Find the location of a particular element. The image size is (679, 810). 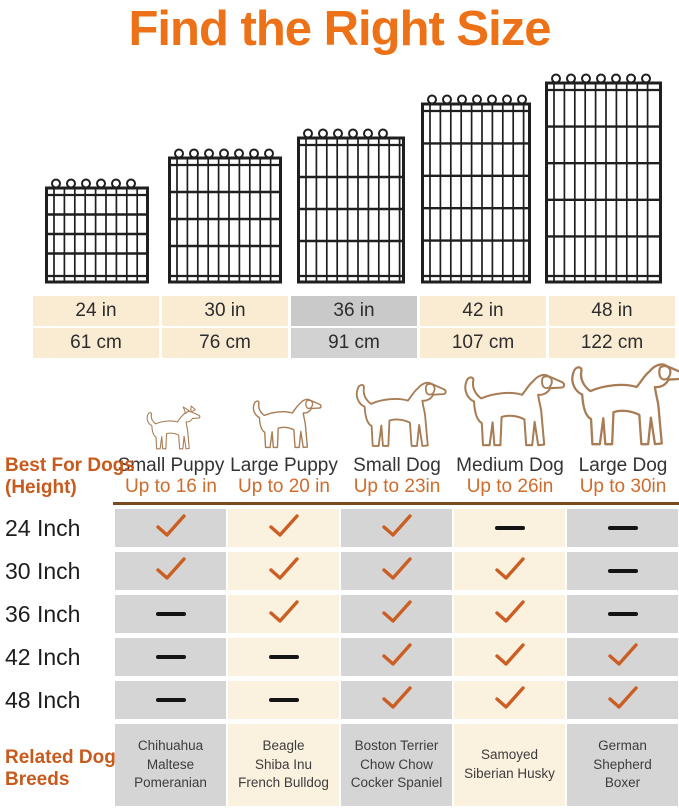

matrix-cell-36in-col4 is located at coordinates (509, 614).